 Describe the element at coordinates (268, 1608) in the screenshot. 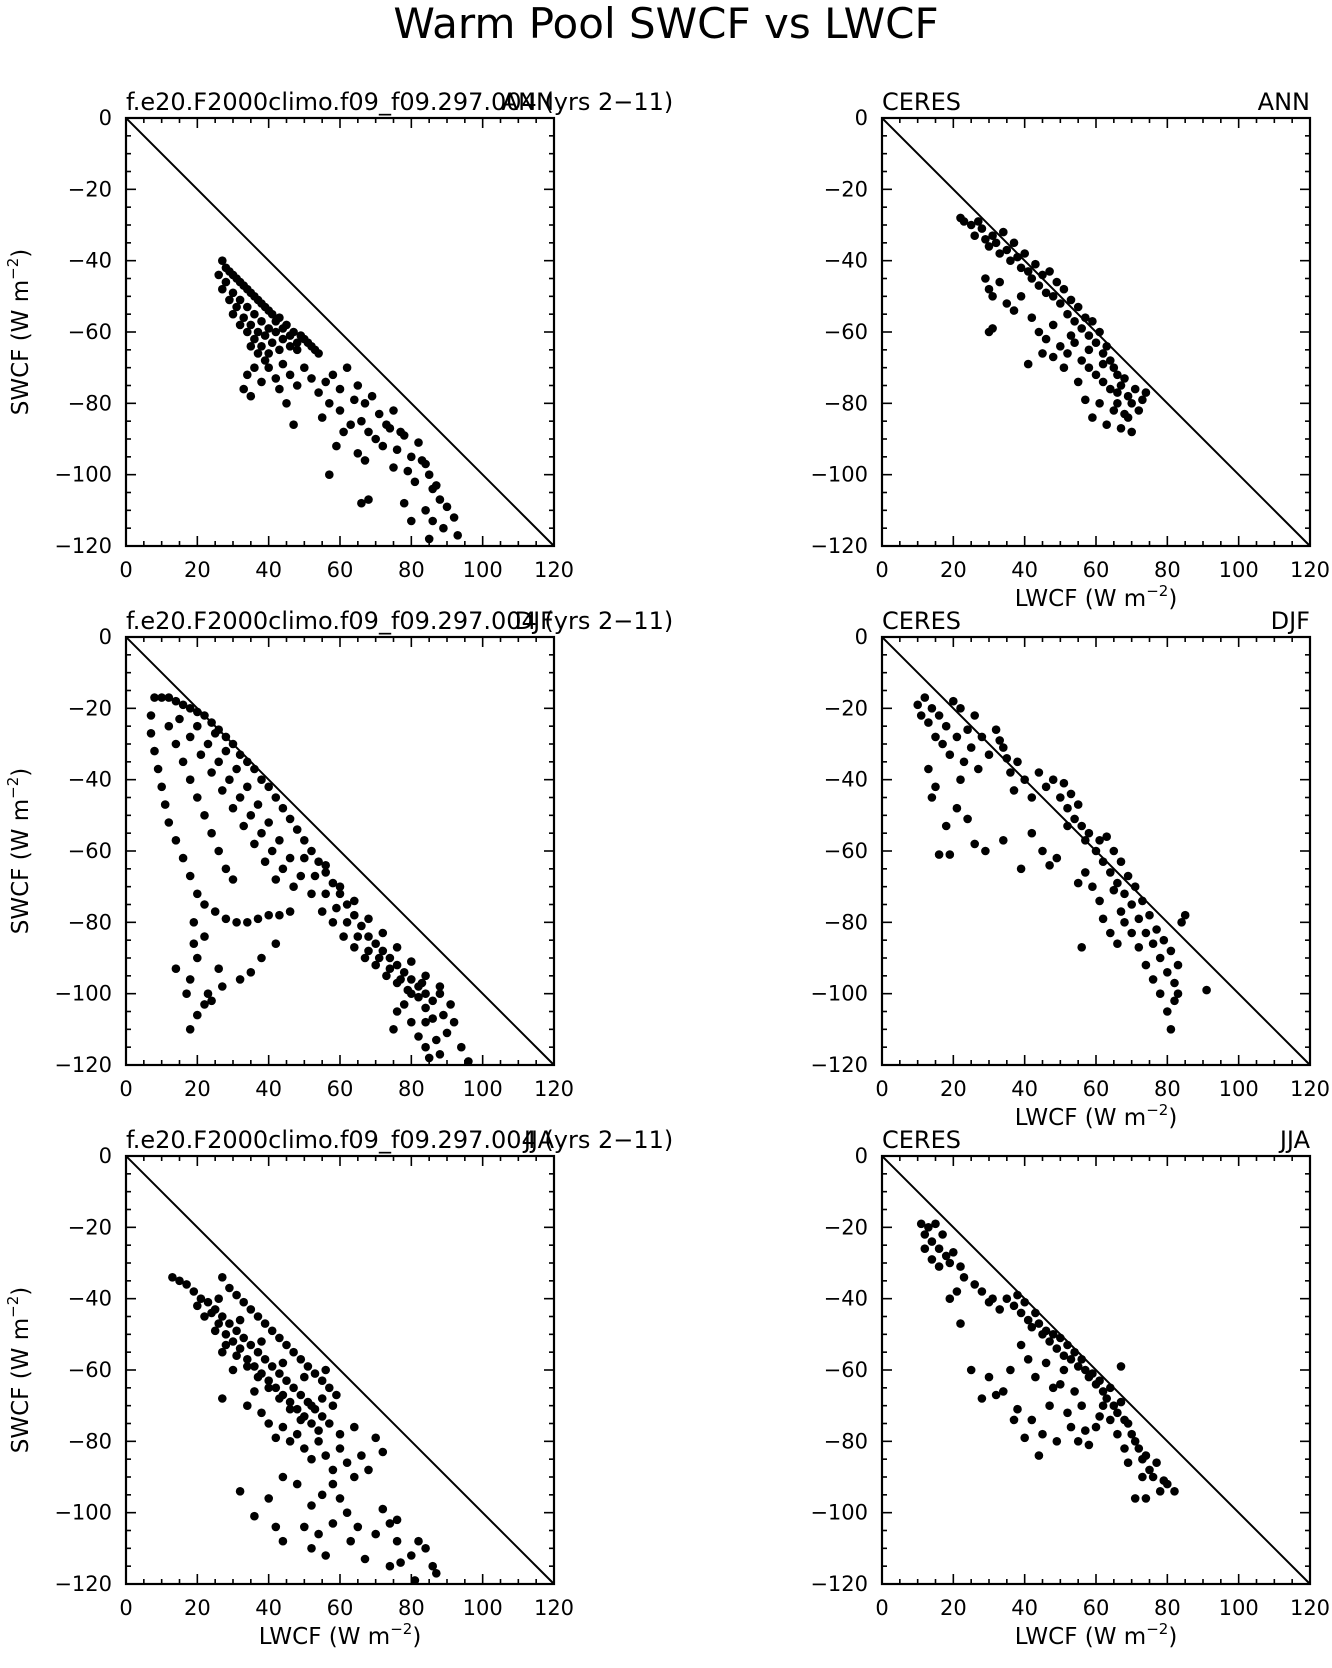

I see `x-tick-label: 40` at that location.